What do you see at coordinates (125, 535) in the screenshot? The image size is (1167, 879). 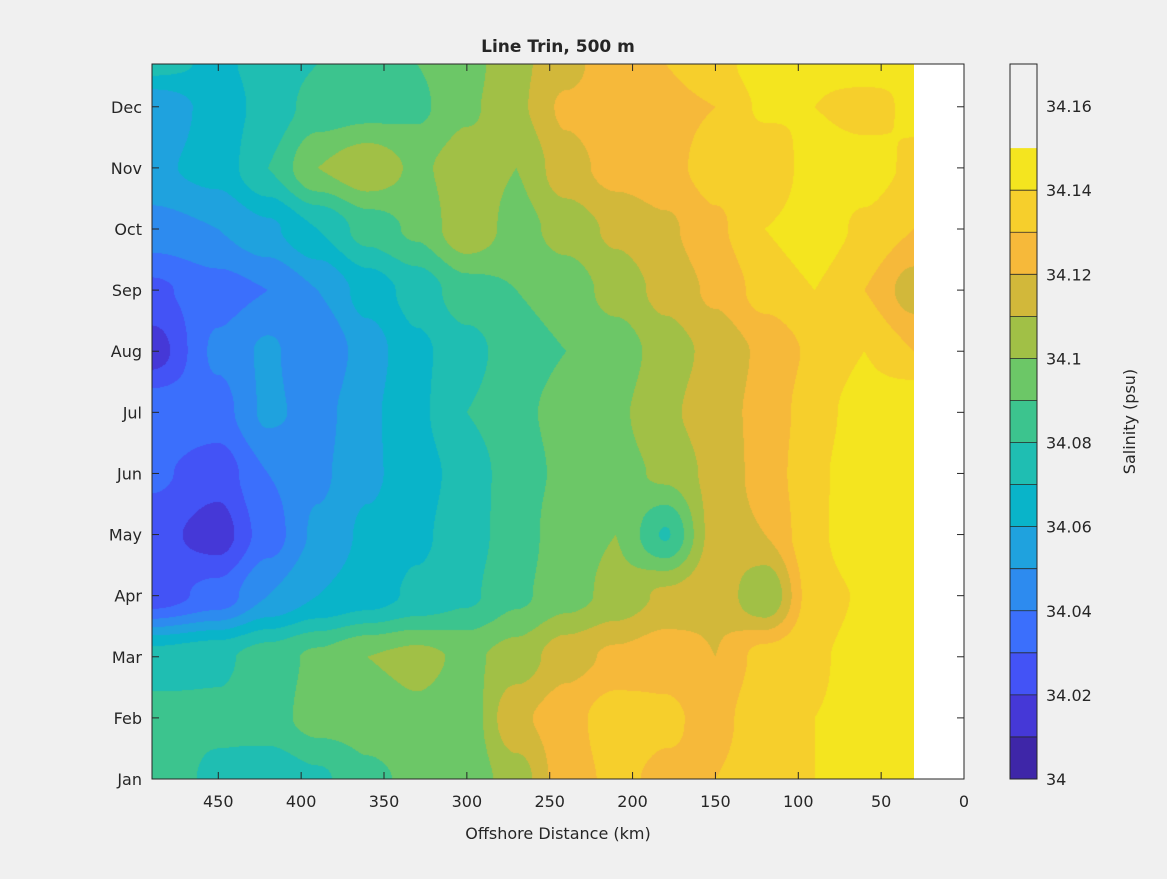 I see `y-tick-label: May` at bounding box center [125, 535].